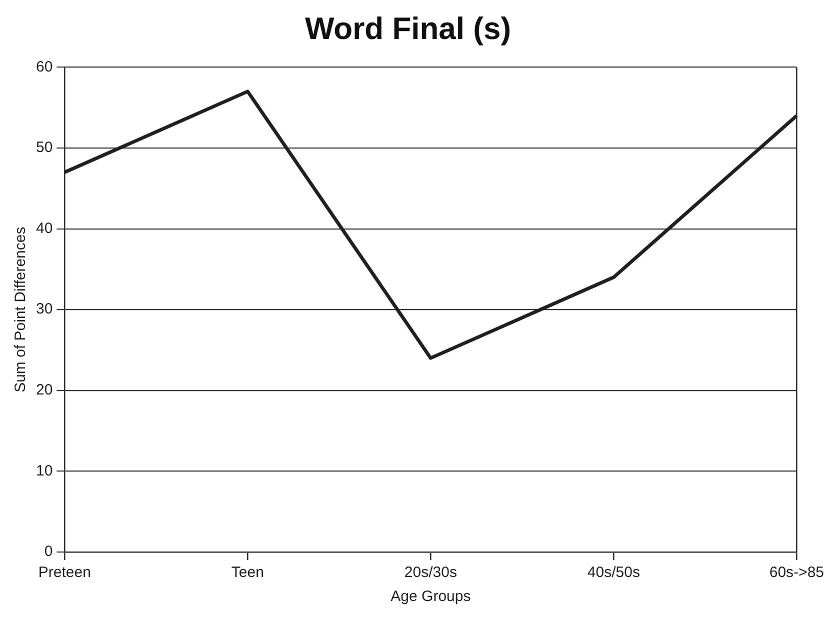 This screenshot has width=836, height=618. Describe the element at coordinates (613, 573) in the screenshot. I see `x-tick-label: 40s/50s` at that location.